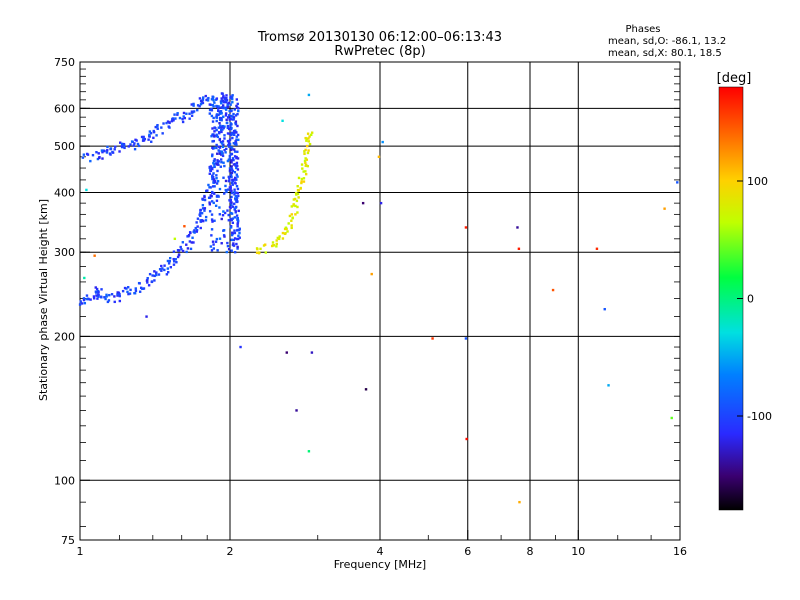 The width and height of the screenshot is (800, 600). I want to click on colorbar-tick-label: 0, so click(750, 299).